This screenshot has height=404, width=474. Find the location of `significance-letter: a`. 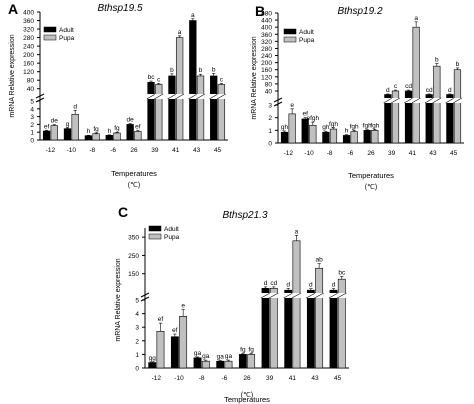

significance-letter: a is located at coordinates (193, 15).